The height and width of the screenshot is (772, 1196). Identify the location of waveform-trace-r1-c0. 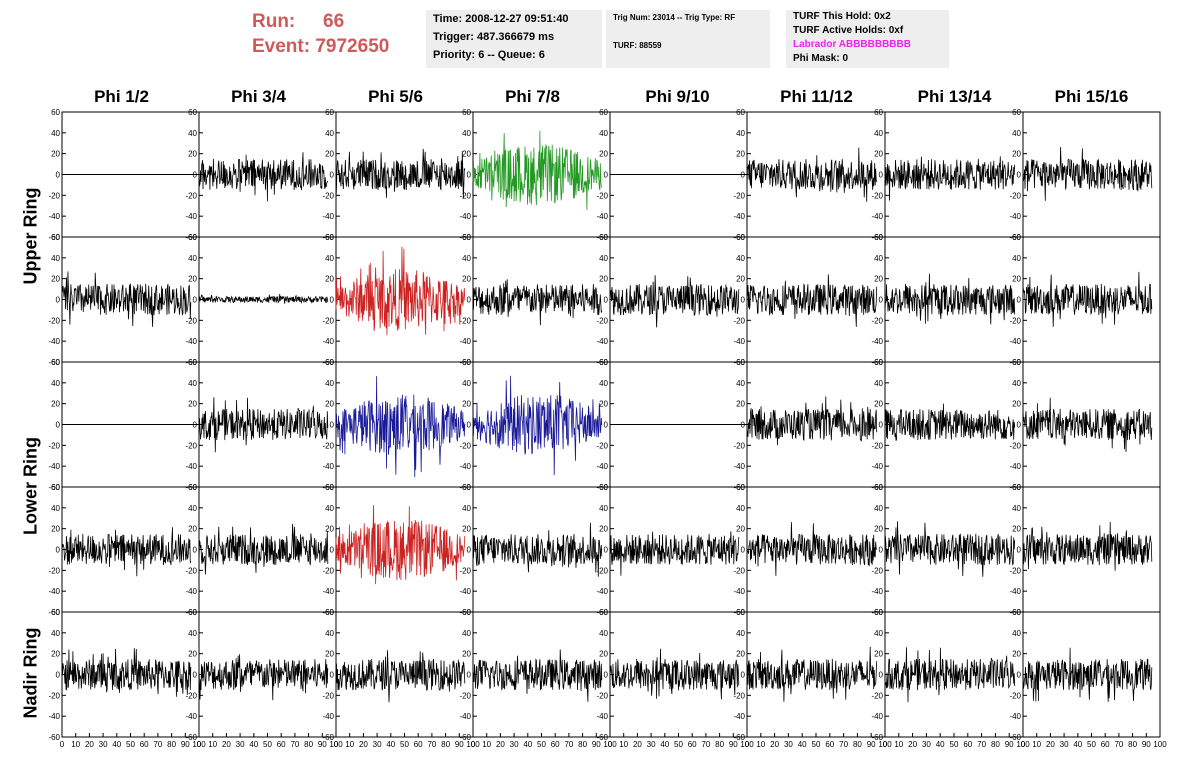
(126, 299).